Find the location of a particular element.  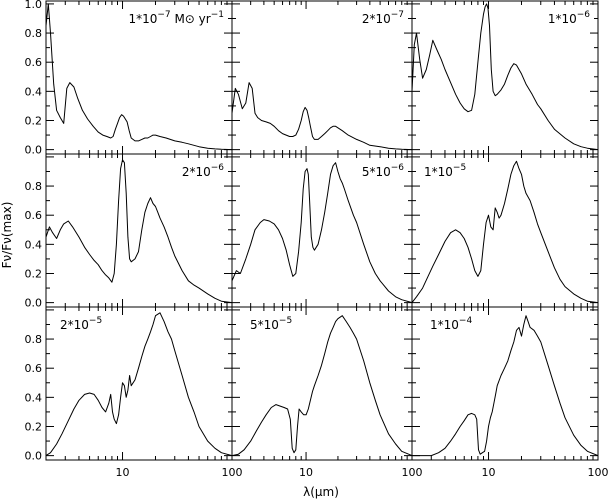

panel-2: 2*10−7 is located at coordinates (322, 77).